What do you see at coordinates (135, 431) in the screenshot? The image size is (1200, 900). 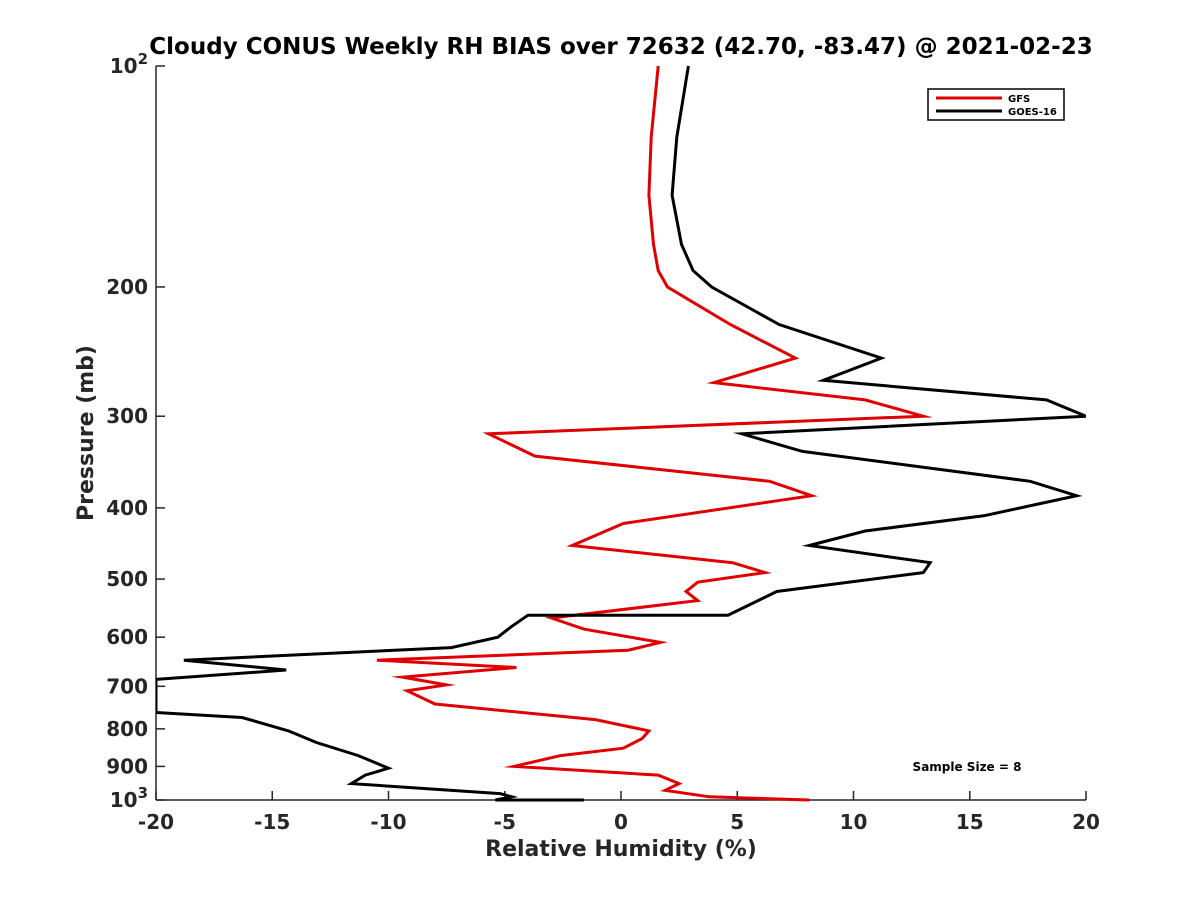 I see `y-axis: 10² 200 300 400 500 600 700 800 900 10³` at bounding box center [135, 431].